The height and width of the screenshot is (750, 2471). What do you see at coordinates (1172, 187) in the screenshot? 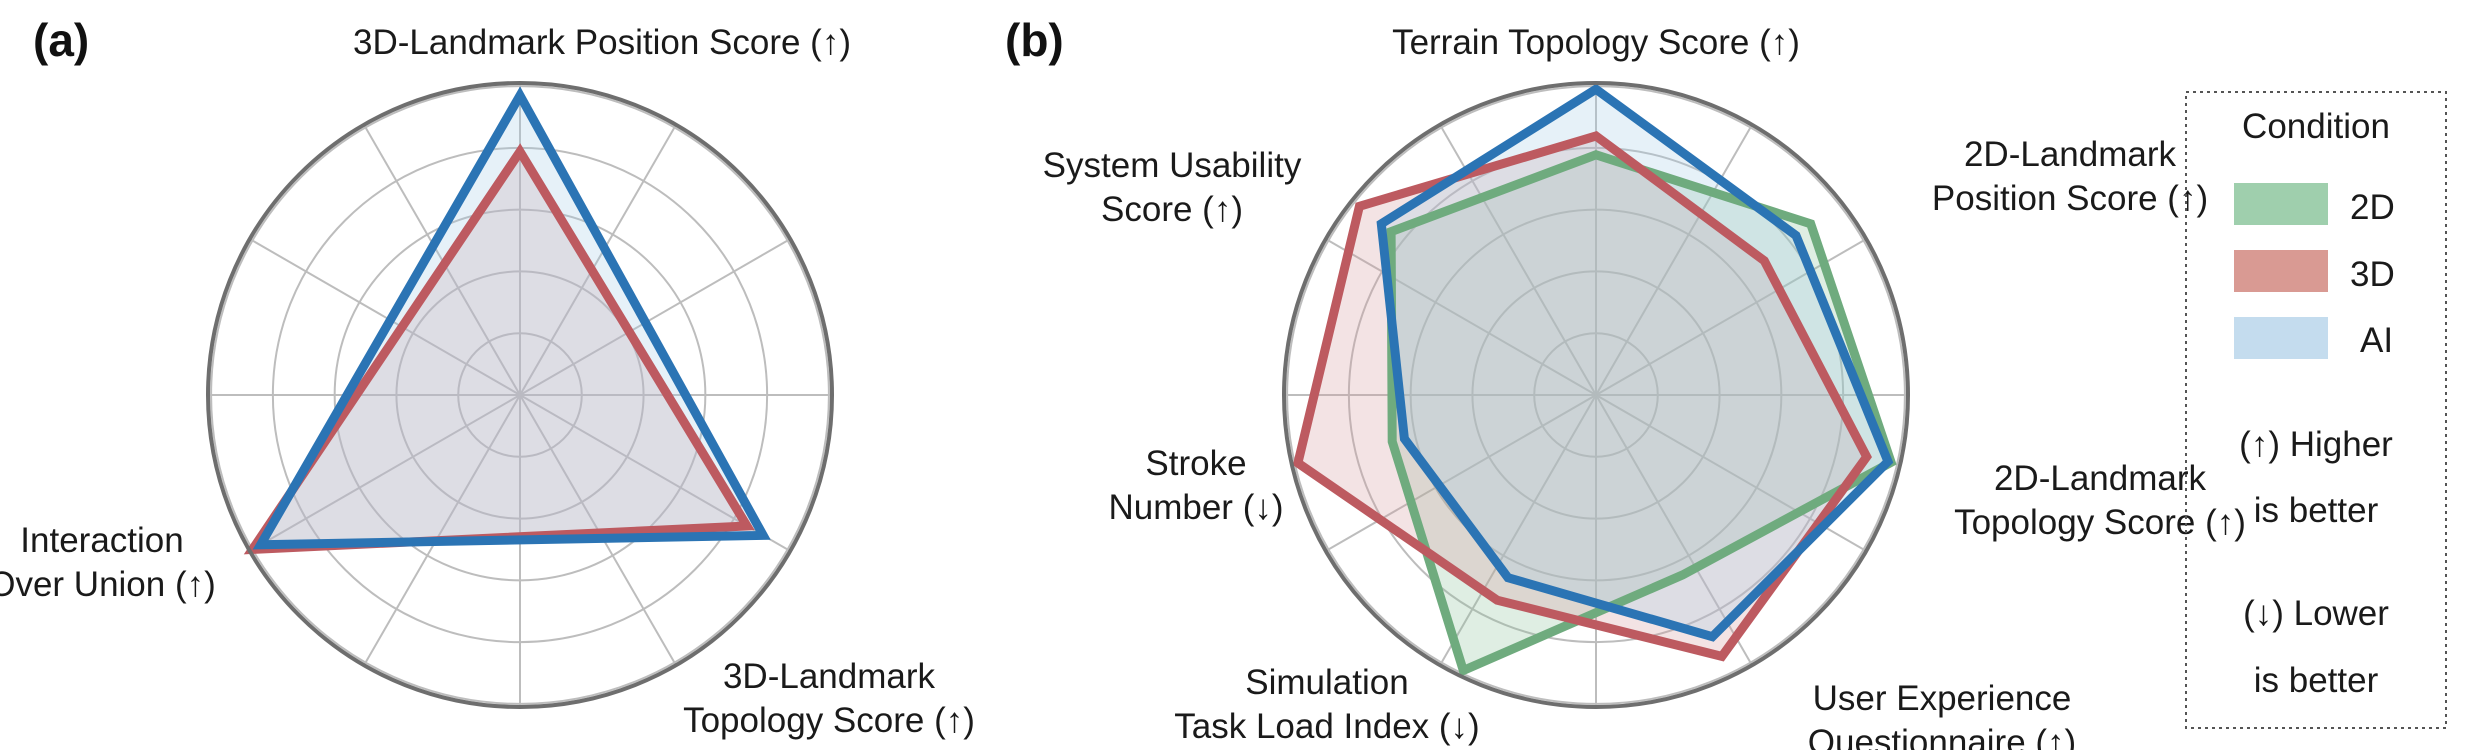
I see `b-axis-label-system-usability-score: System Usability Score (↑)` at bounding box center [1172, 187].